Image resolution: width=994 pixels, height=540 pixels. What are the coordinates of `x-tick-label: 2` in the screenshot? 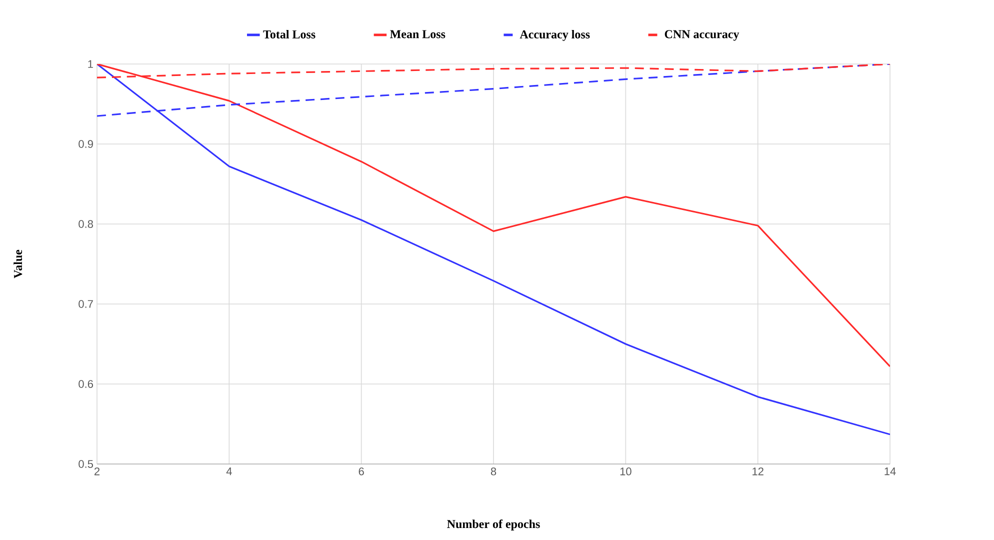 It's located at (97, 472).